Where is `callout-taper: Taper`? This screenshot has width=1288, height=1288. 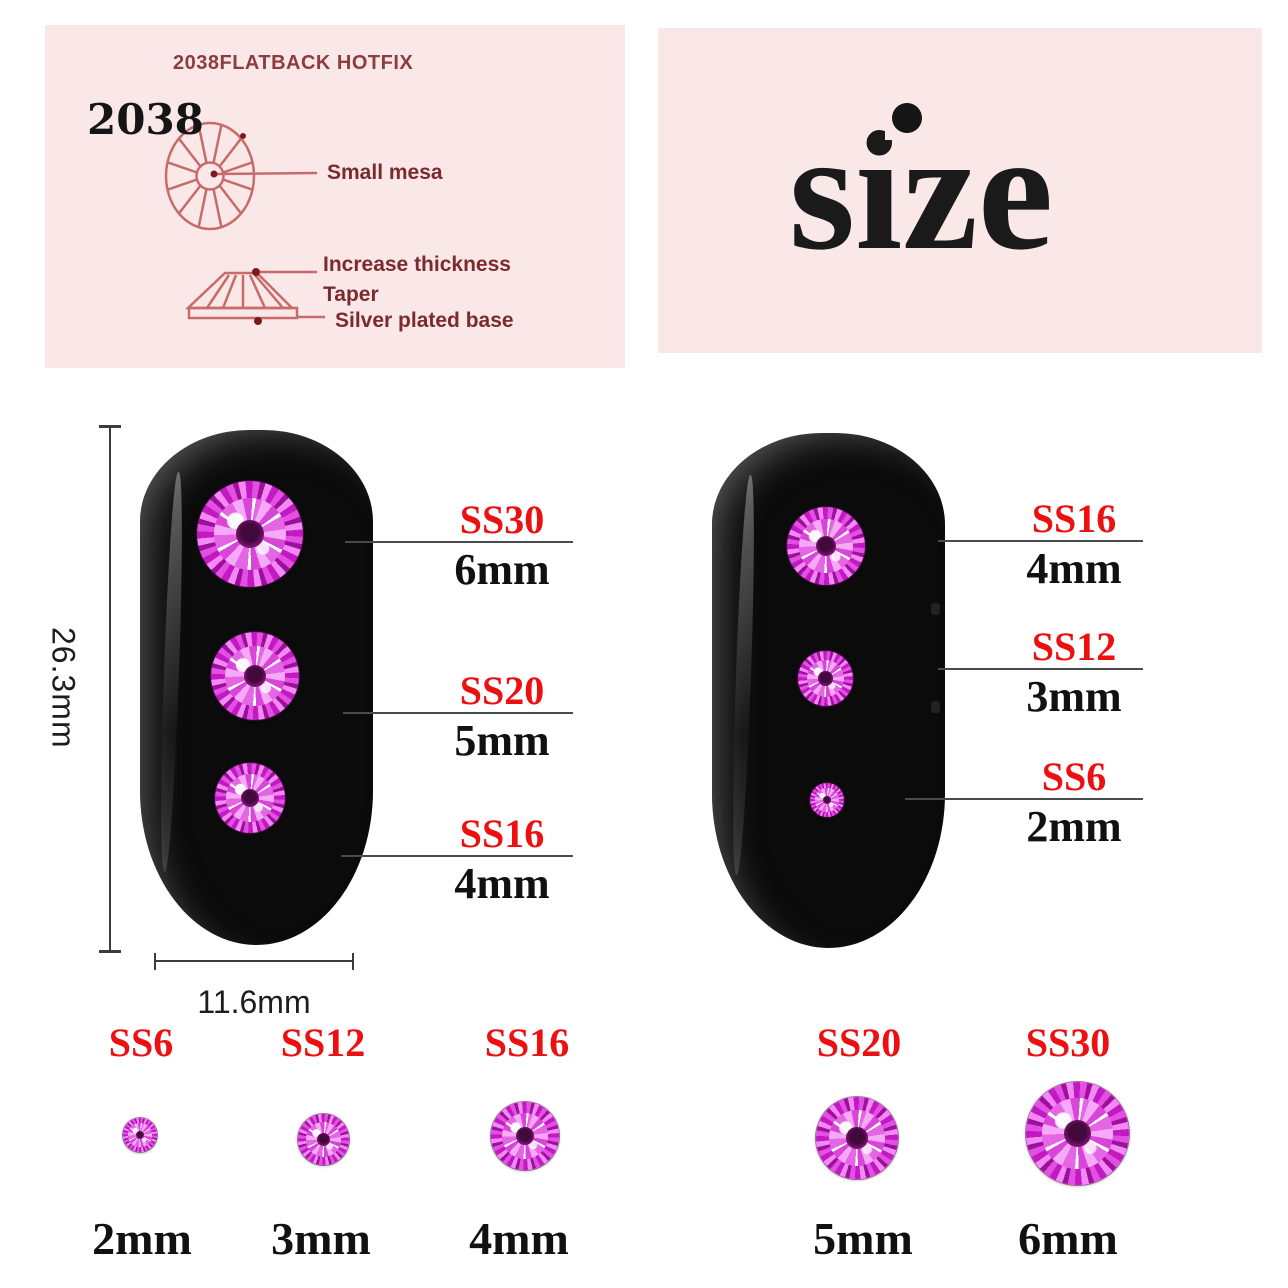
callout-taper: Taper is located at coordinates (351, 294).